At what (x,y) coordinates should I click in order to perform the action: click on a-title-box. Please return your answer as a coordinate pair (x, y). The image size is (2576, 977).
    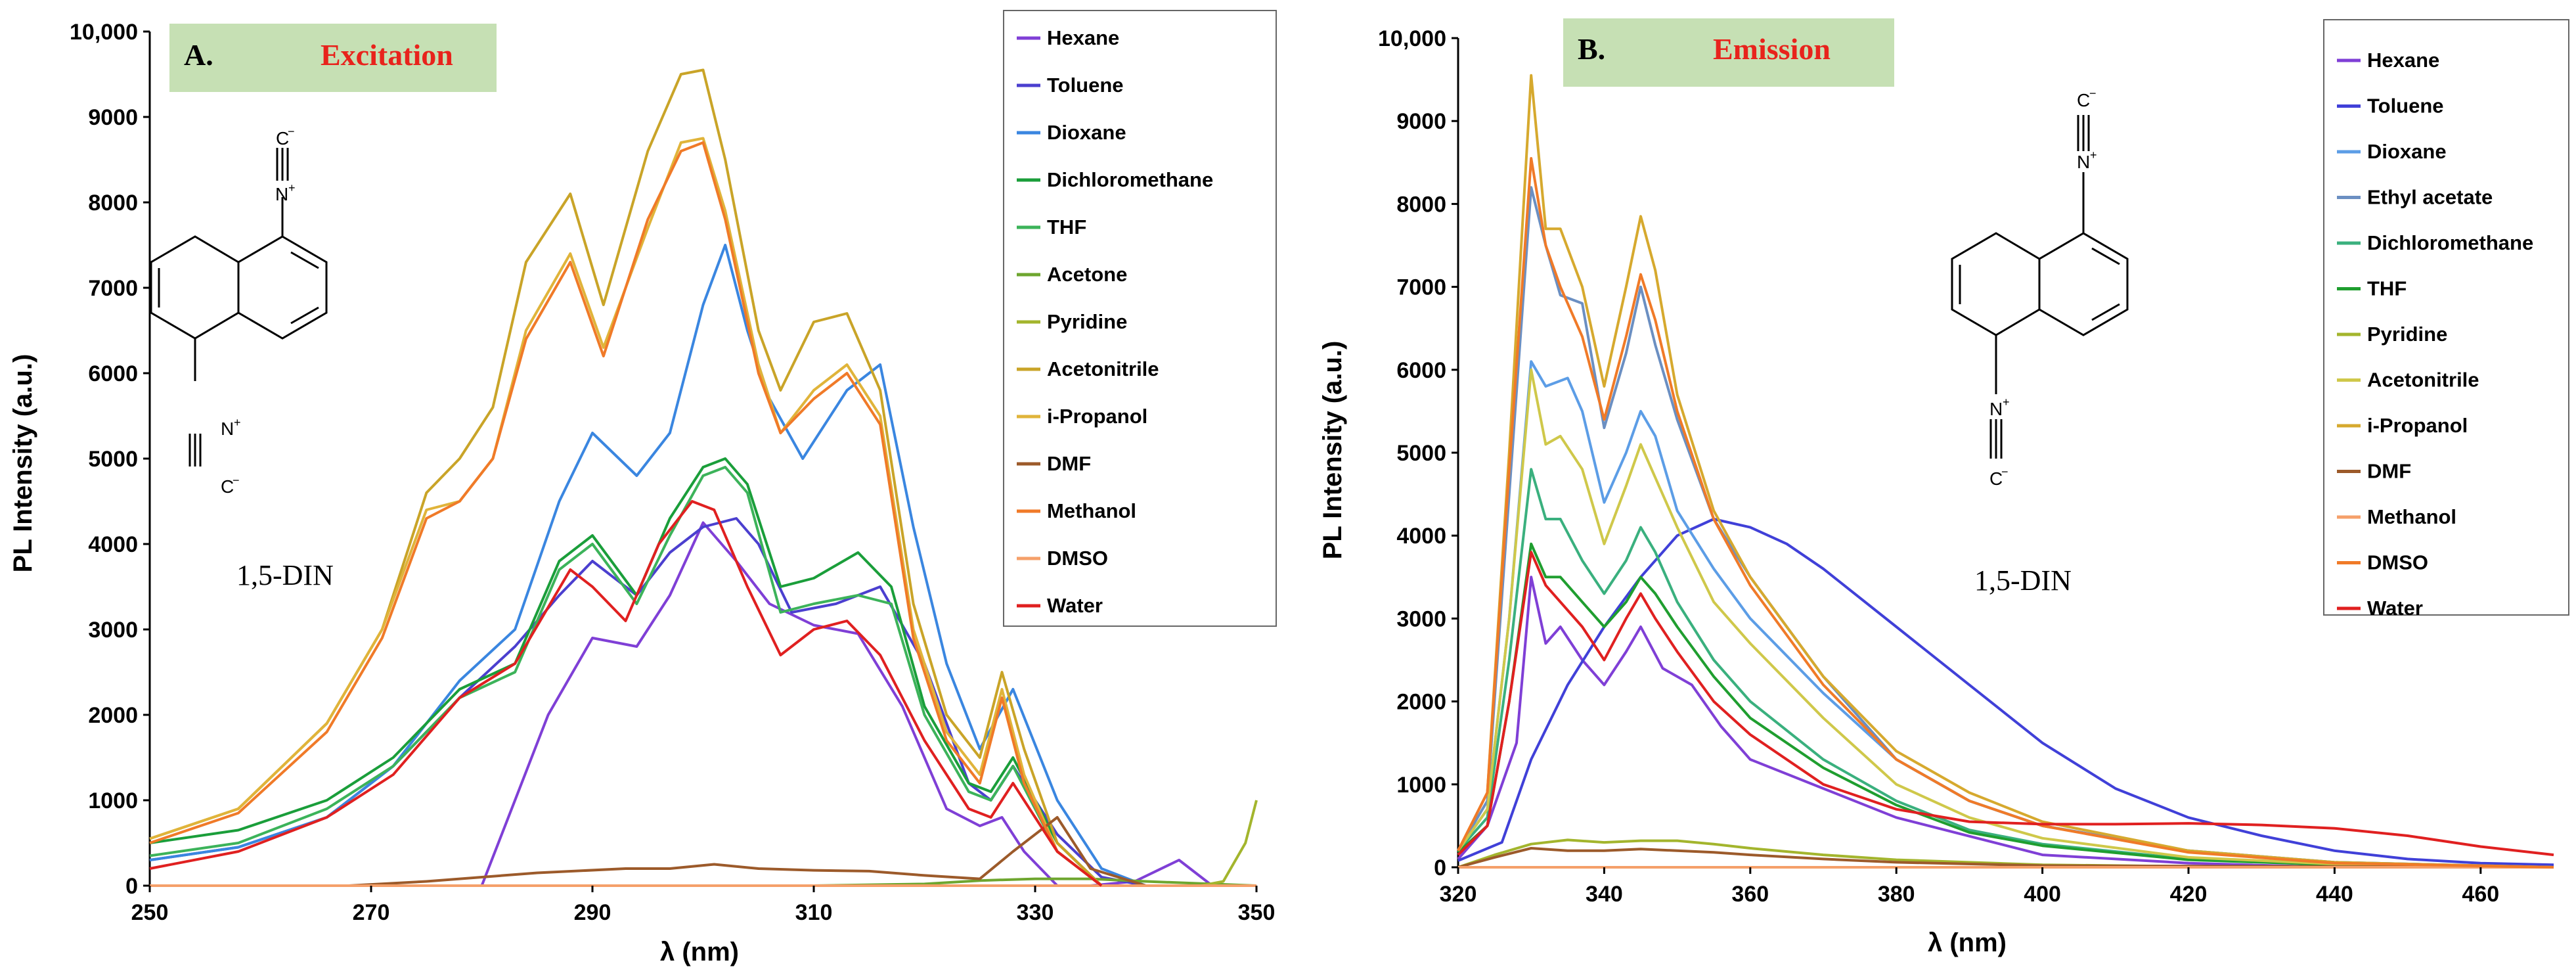
    Looking at the image, I should click on (333, 58).